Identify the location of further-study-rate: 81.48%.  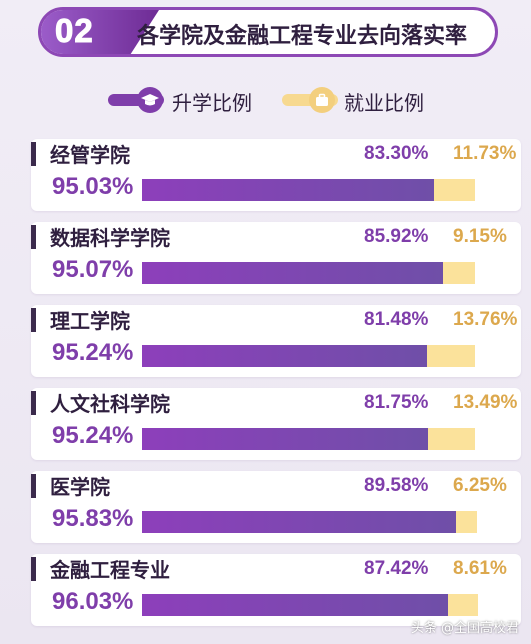
(396, 319).